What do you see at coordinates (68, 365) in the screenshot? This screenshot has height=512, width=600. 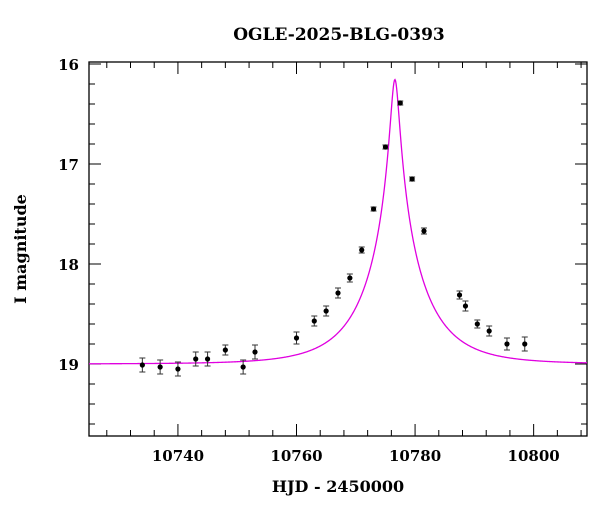 I see `y-tick-label: 19` at bounding box center [68, 365].